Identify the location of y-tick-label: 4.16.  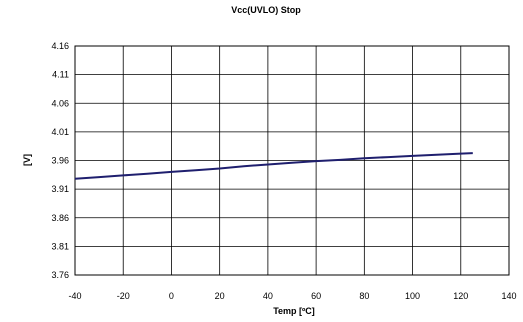
(60, 46).